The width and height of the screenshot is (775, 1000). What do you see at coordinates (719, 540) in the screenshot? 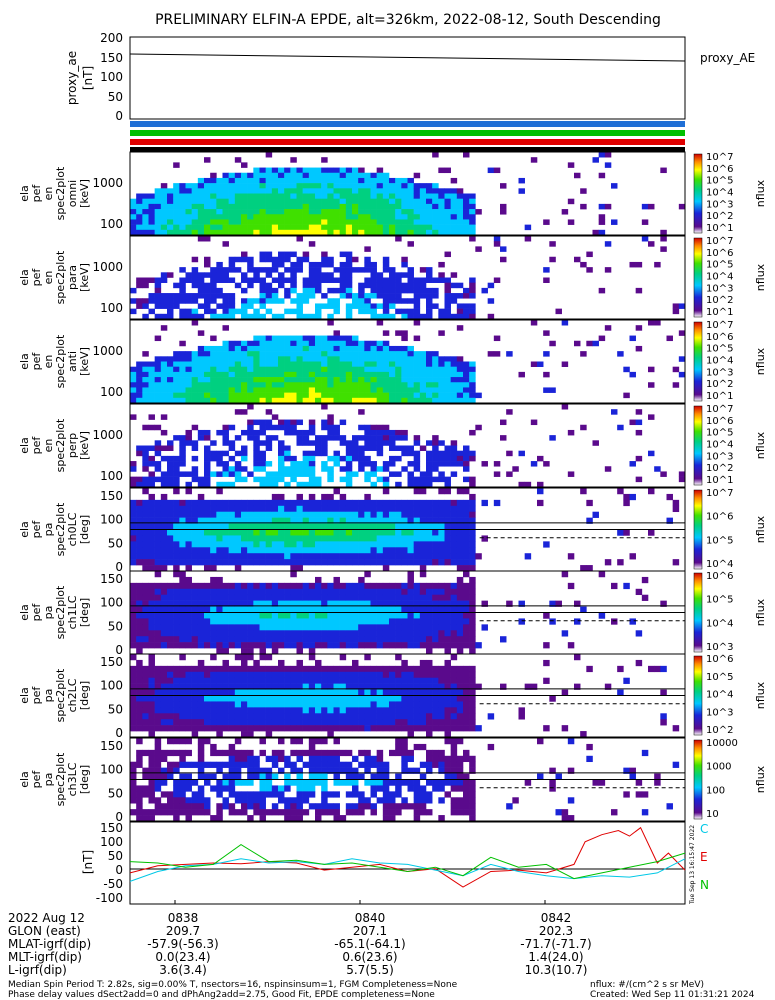
I see `colorbar-tick: 10^5` at bounding box center [719, 540].